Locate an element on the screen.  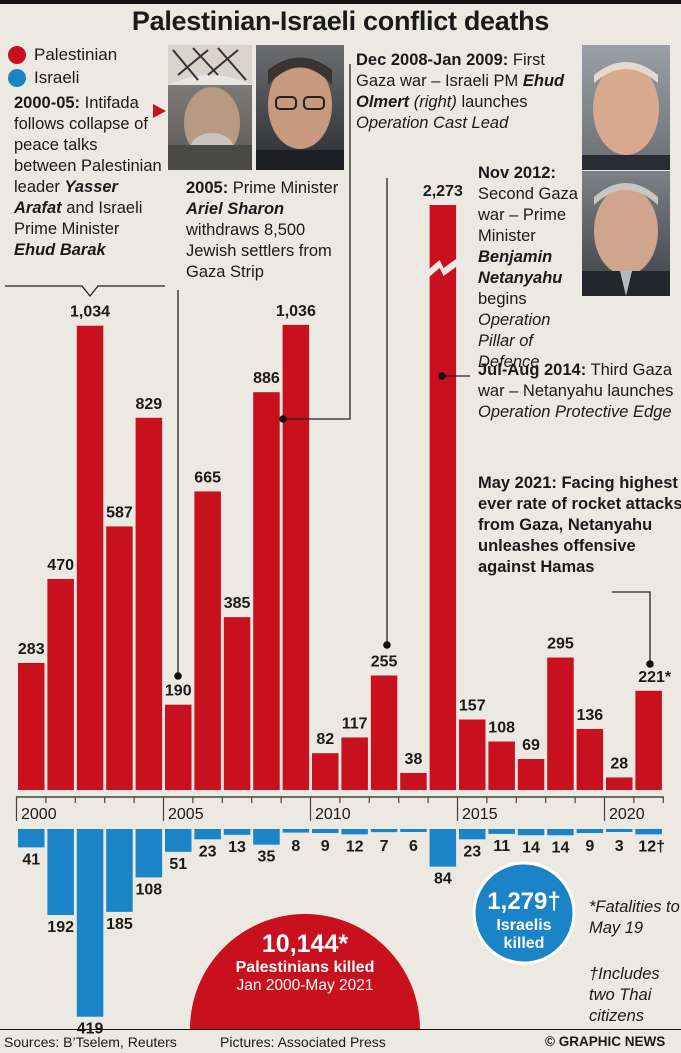
leader-2005-dot is located at coordinates (178, 676).